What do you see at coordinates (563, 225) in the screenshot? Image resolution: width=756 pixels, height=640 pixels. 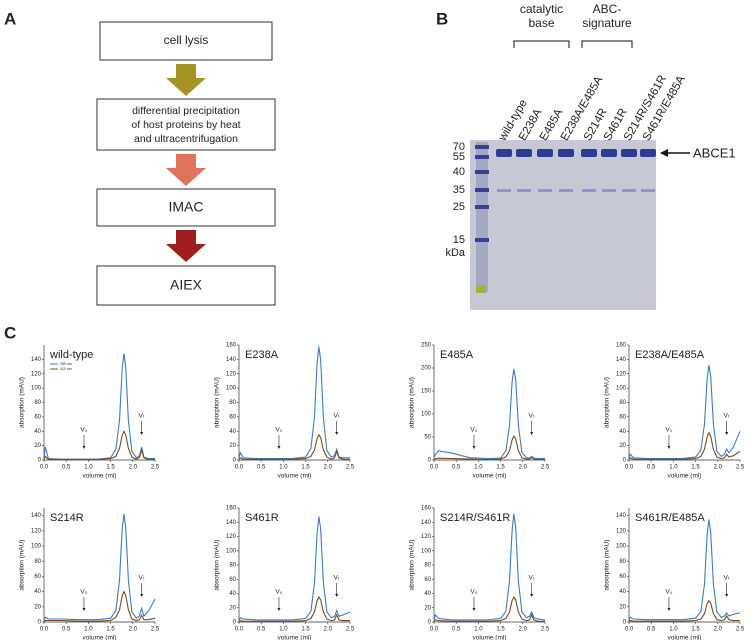 I see `gel-panel` at bounding box center [563, 225].